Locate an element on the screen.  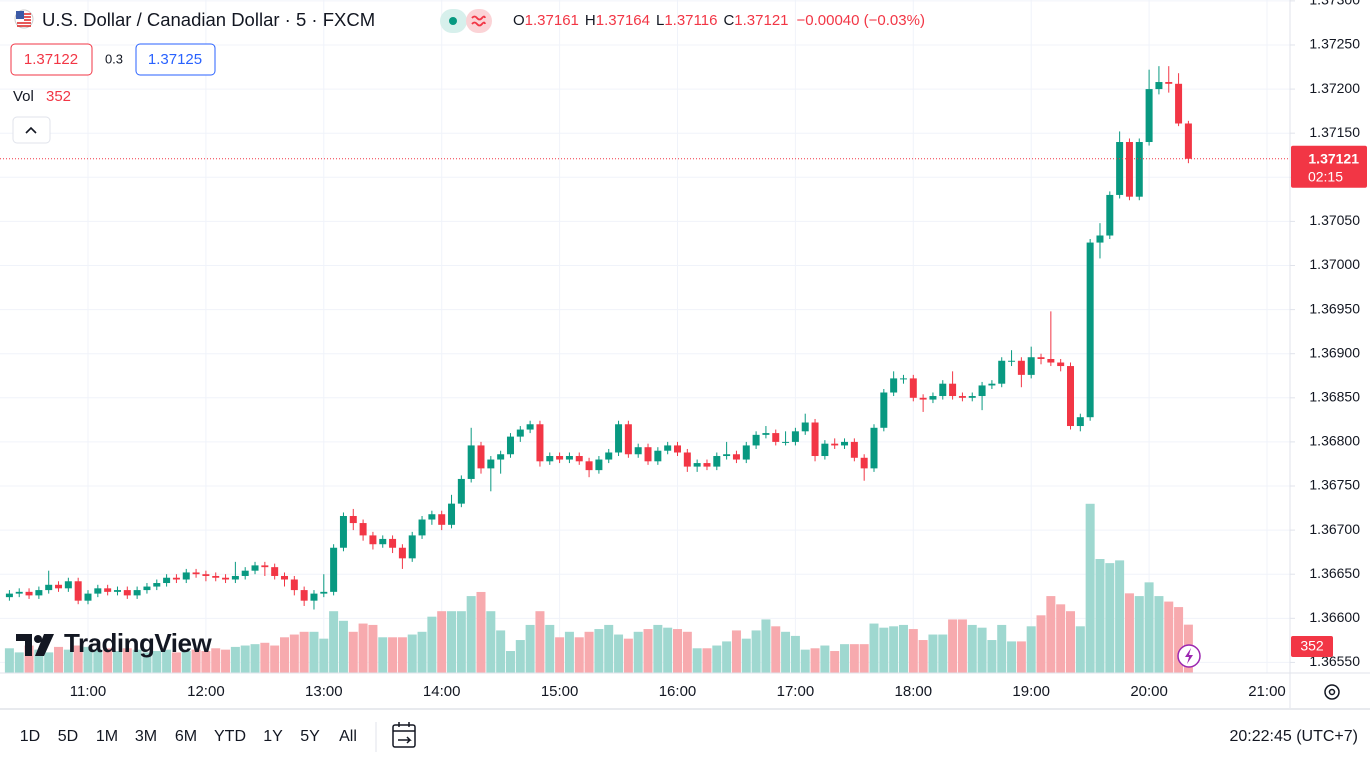
change: −0.00040 (−0.03%) is located at coordinates (861, 20).